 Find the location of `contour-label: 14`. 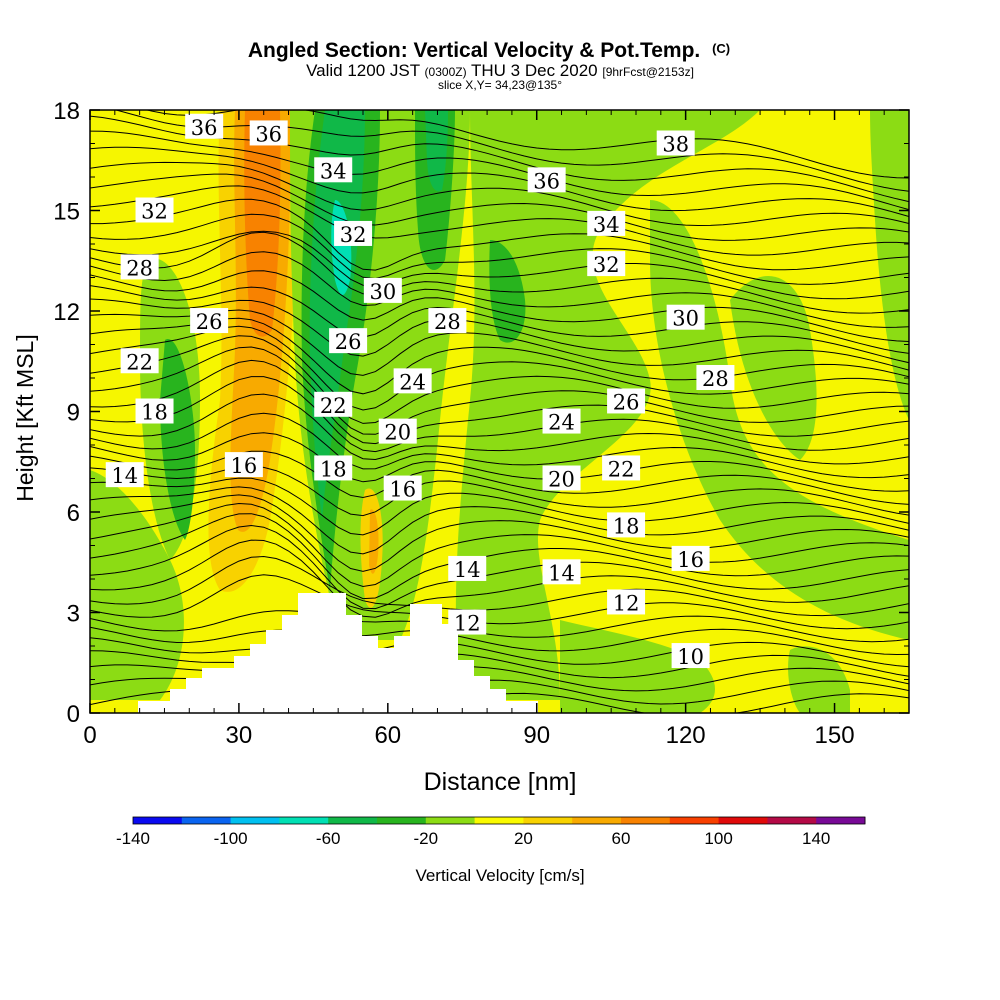

contour-label: 14 is located at coordinates (124, 475).